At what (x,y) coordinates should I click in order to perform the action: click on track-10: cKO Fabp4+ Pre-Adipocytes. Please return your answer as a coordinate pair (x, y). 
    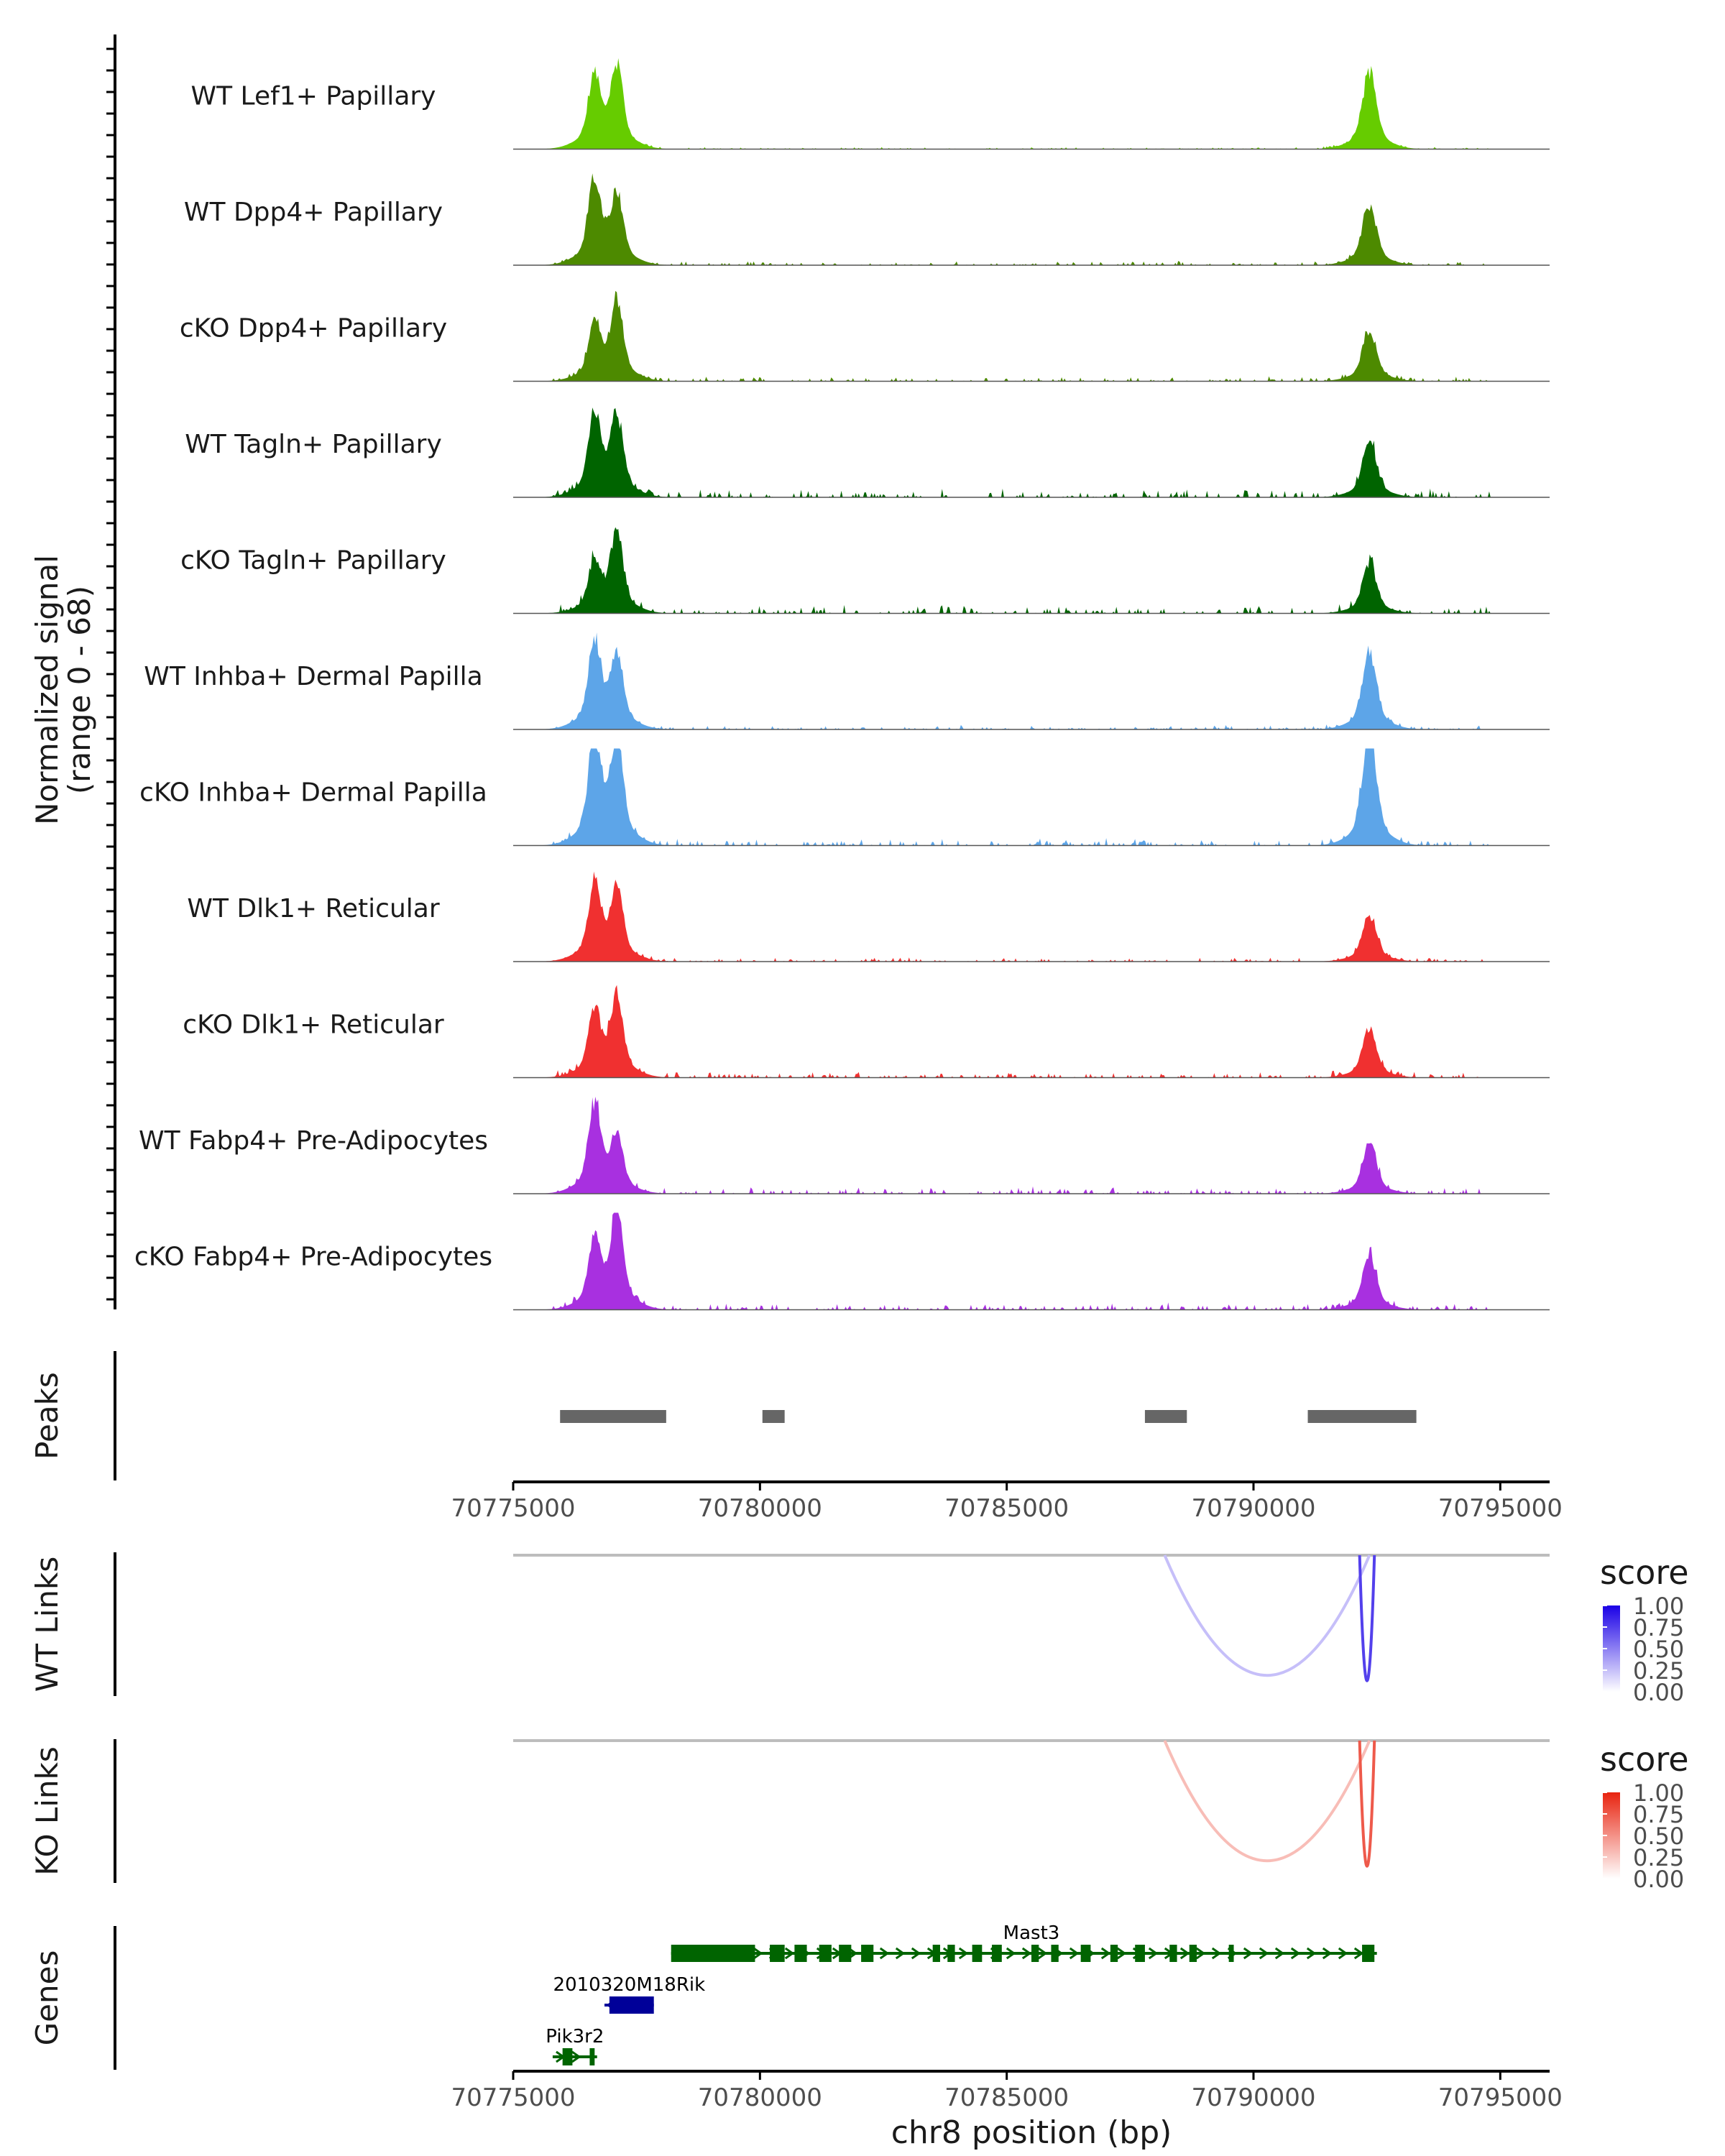
    Looking at the image, I should click on (842, 1261).